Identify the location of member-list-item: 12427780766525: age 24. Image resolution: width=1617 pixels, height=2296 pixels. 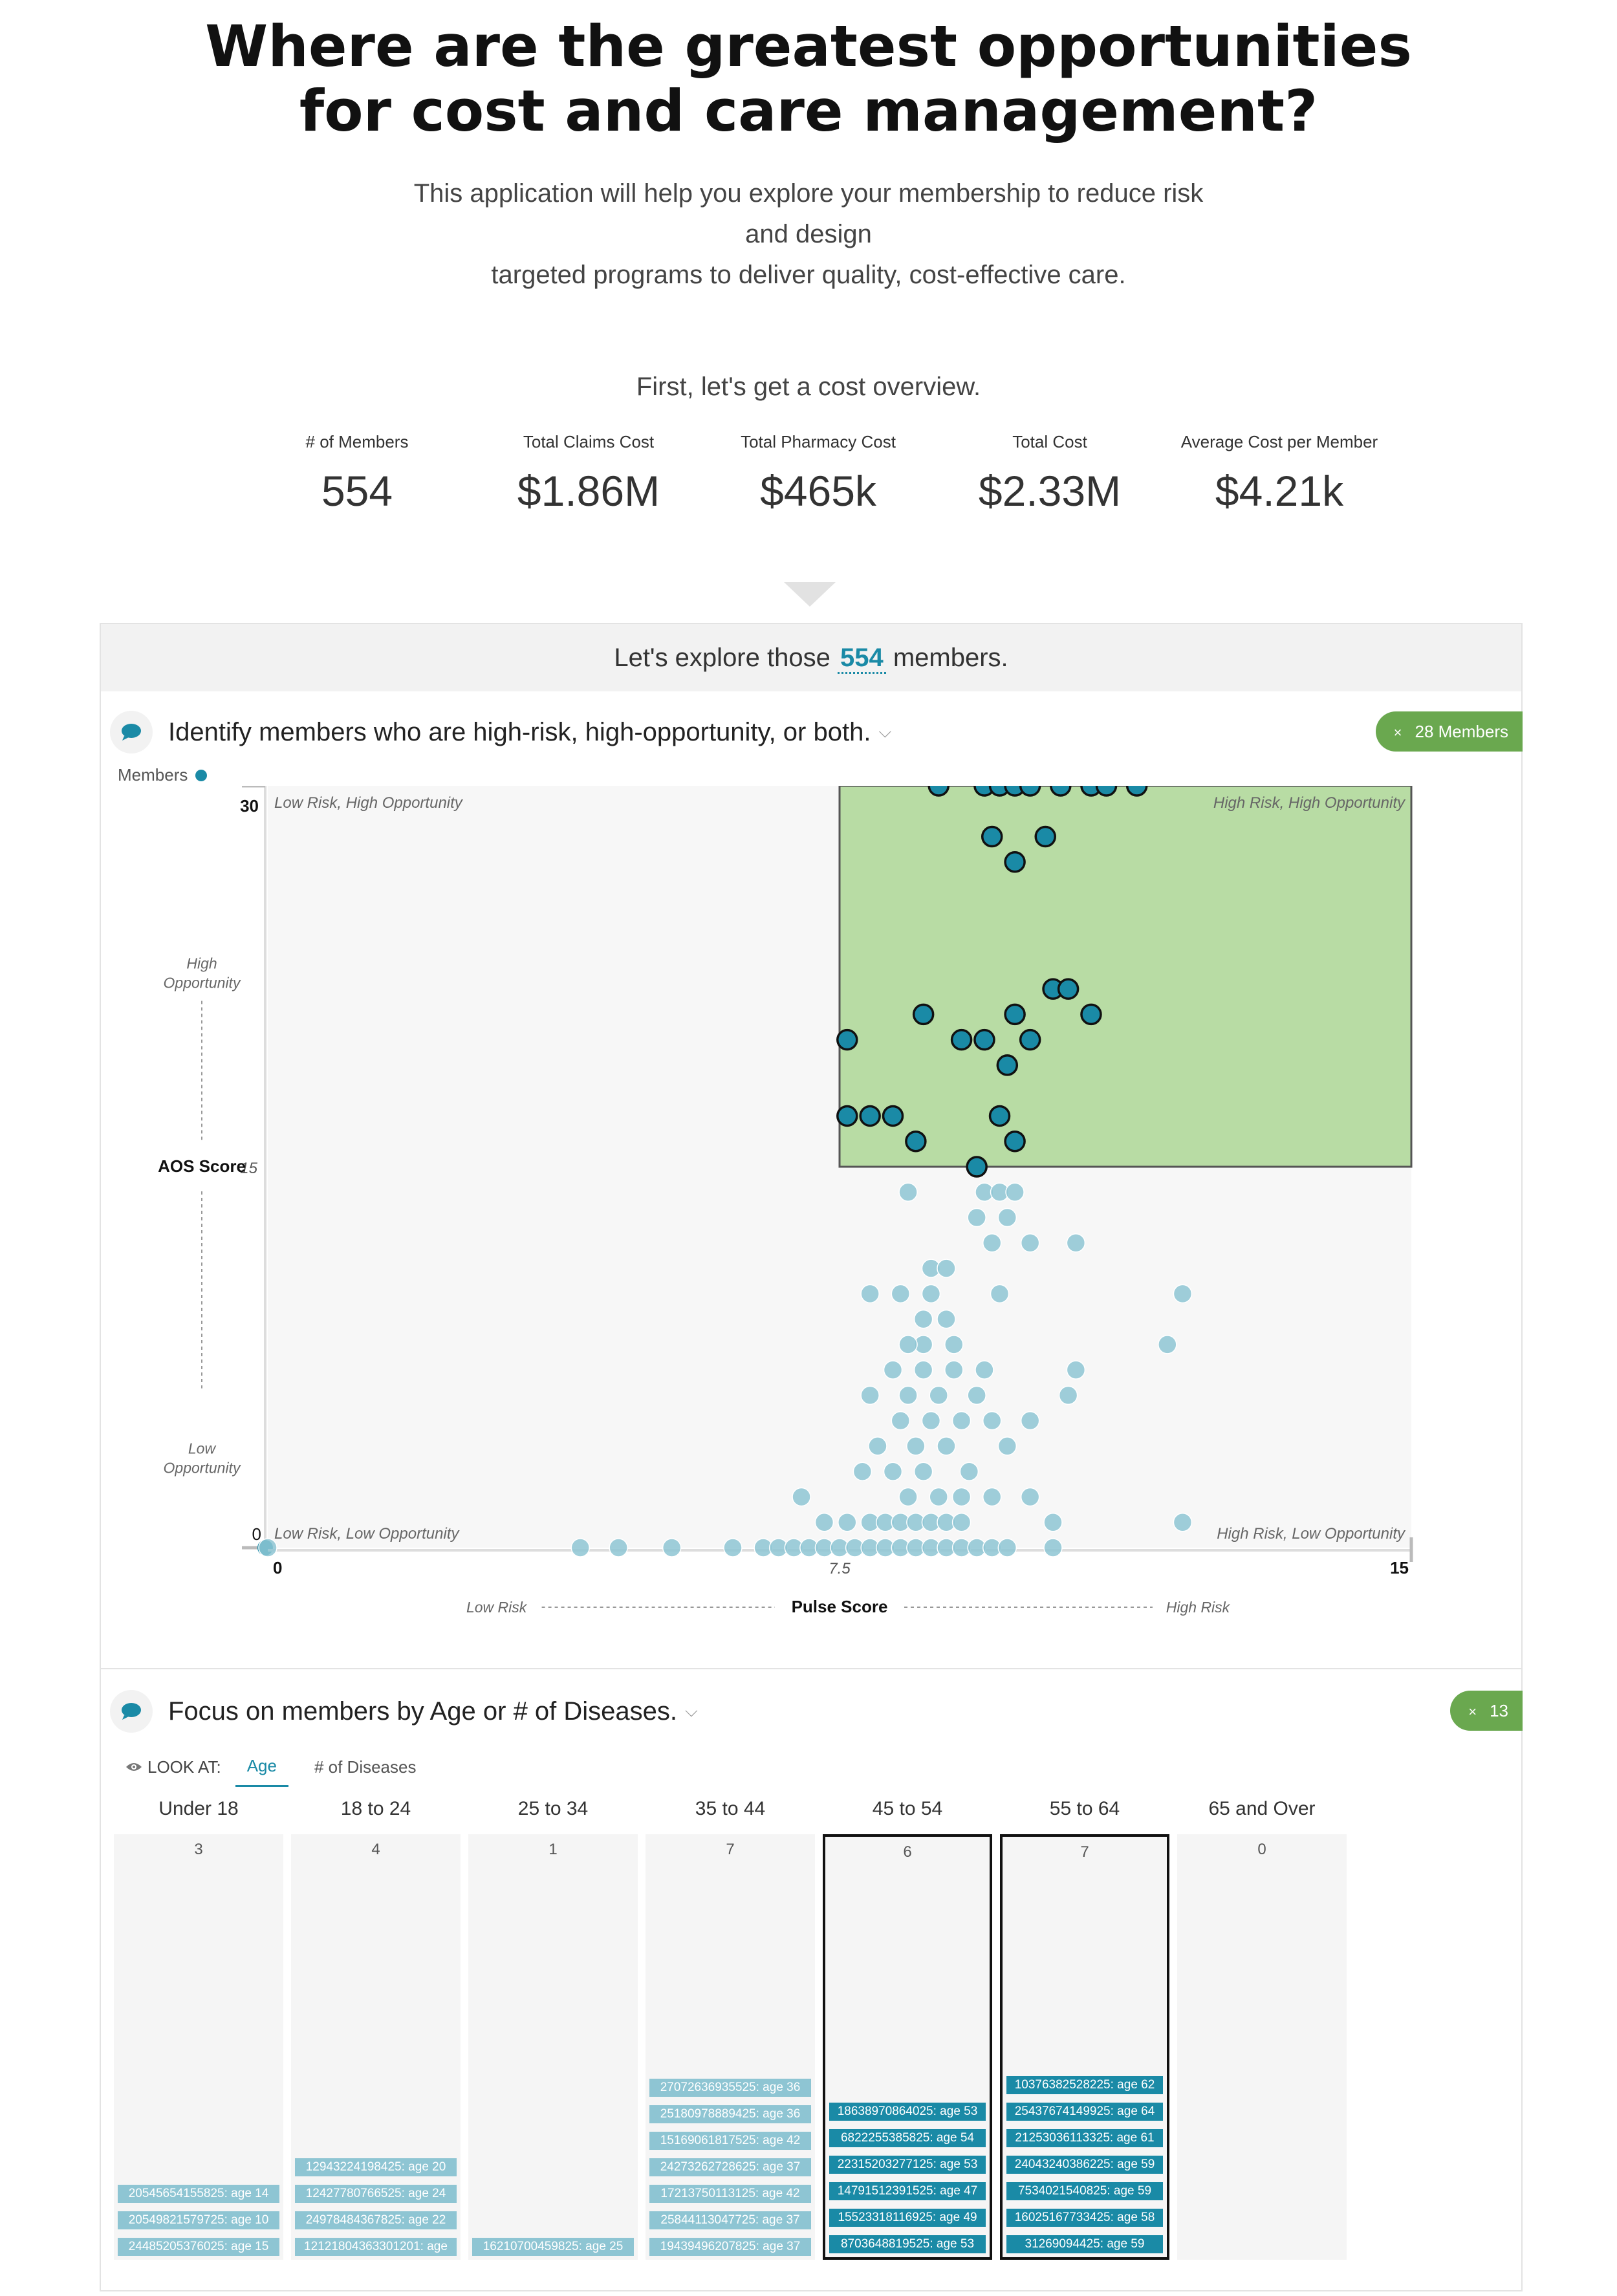
(376, 2194).